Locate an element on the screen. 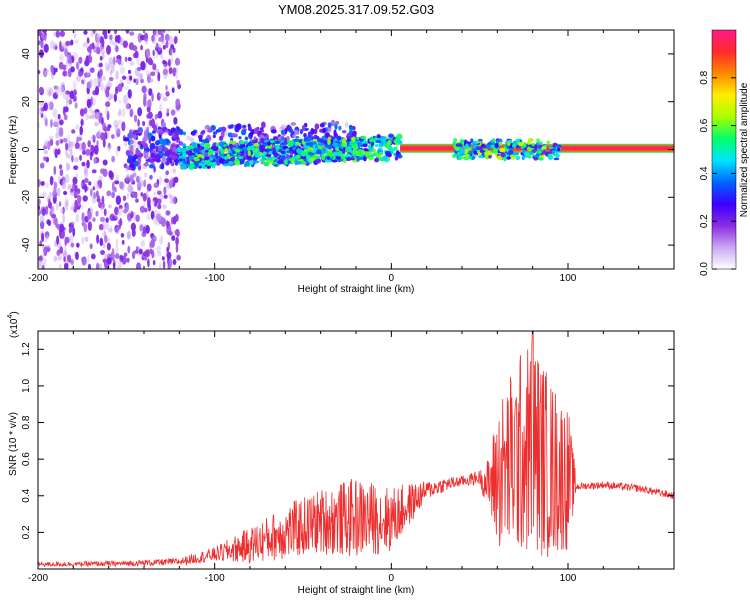 The image size is (750, 600). snr-multiplier-close: ) is located at coordinates (14, 312).